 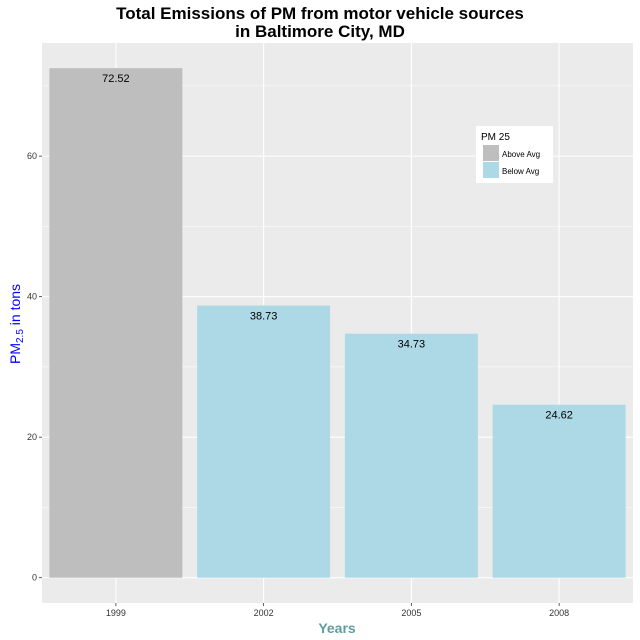 I want to click on x-tick-label: 1999, so click(x=116, y=613).